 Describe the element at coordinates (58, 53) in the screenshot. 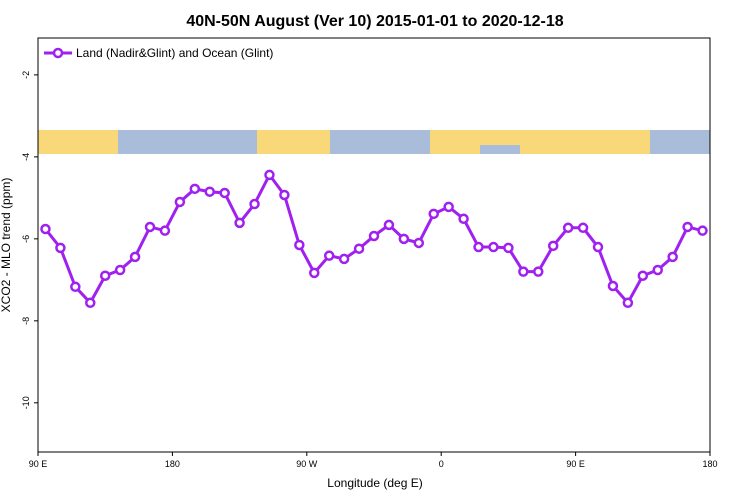

I see `legend-marker` at that location.